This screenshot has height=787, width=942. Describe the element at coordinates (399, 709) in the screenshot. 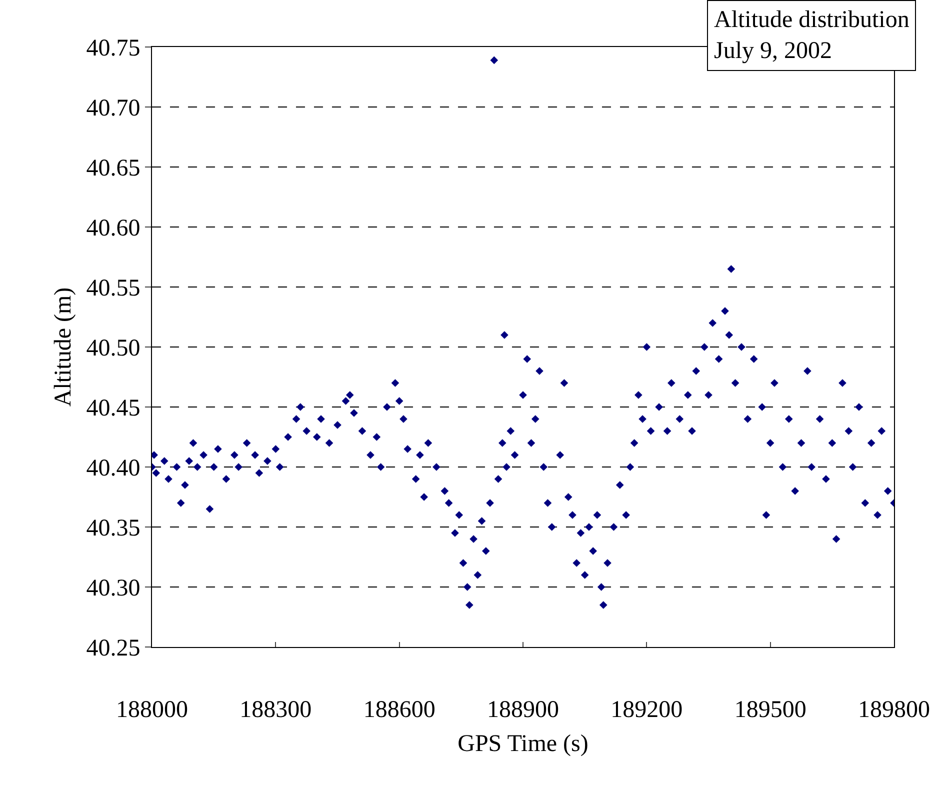

I see `x-tick-label: 188600` at that location.